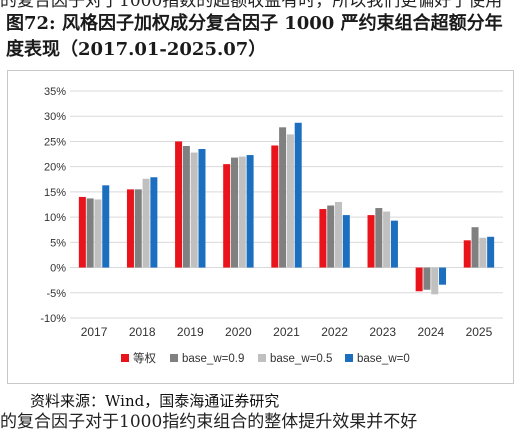  I want to click on legend-label: base_w=0, so click(383, 359).